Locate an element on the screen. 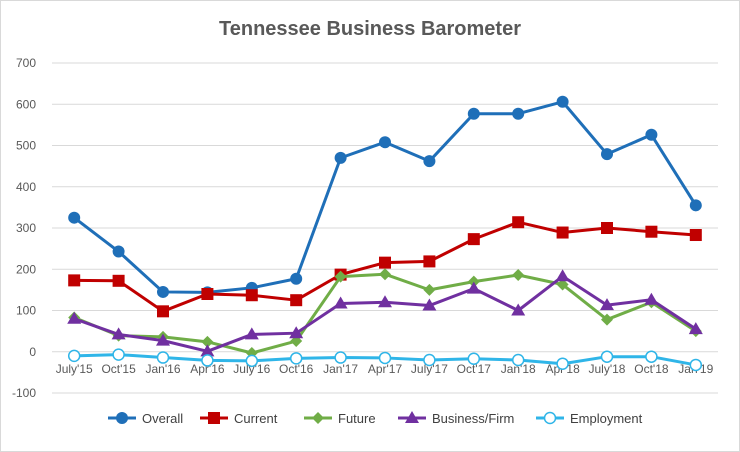  legend-item-business-firm: Business/Firm is located at coordinates (456, 418).